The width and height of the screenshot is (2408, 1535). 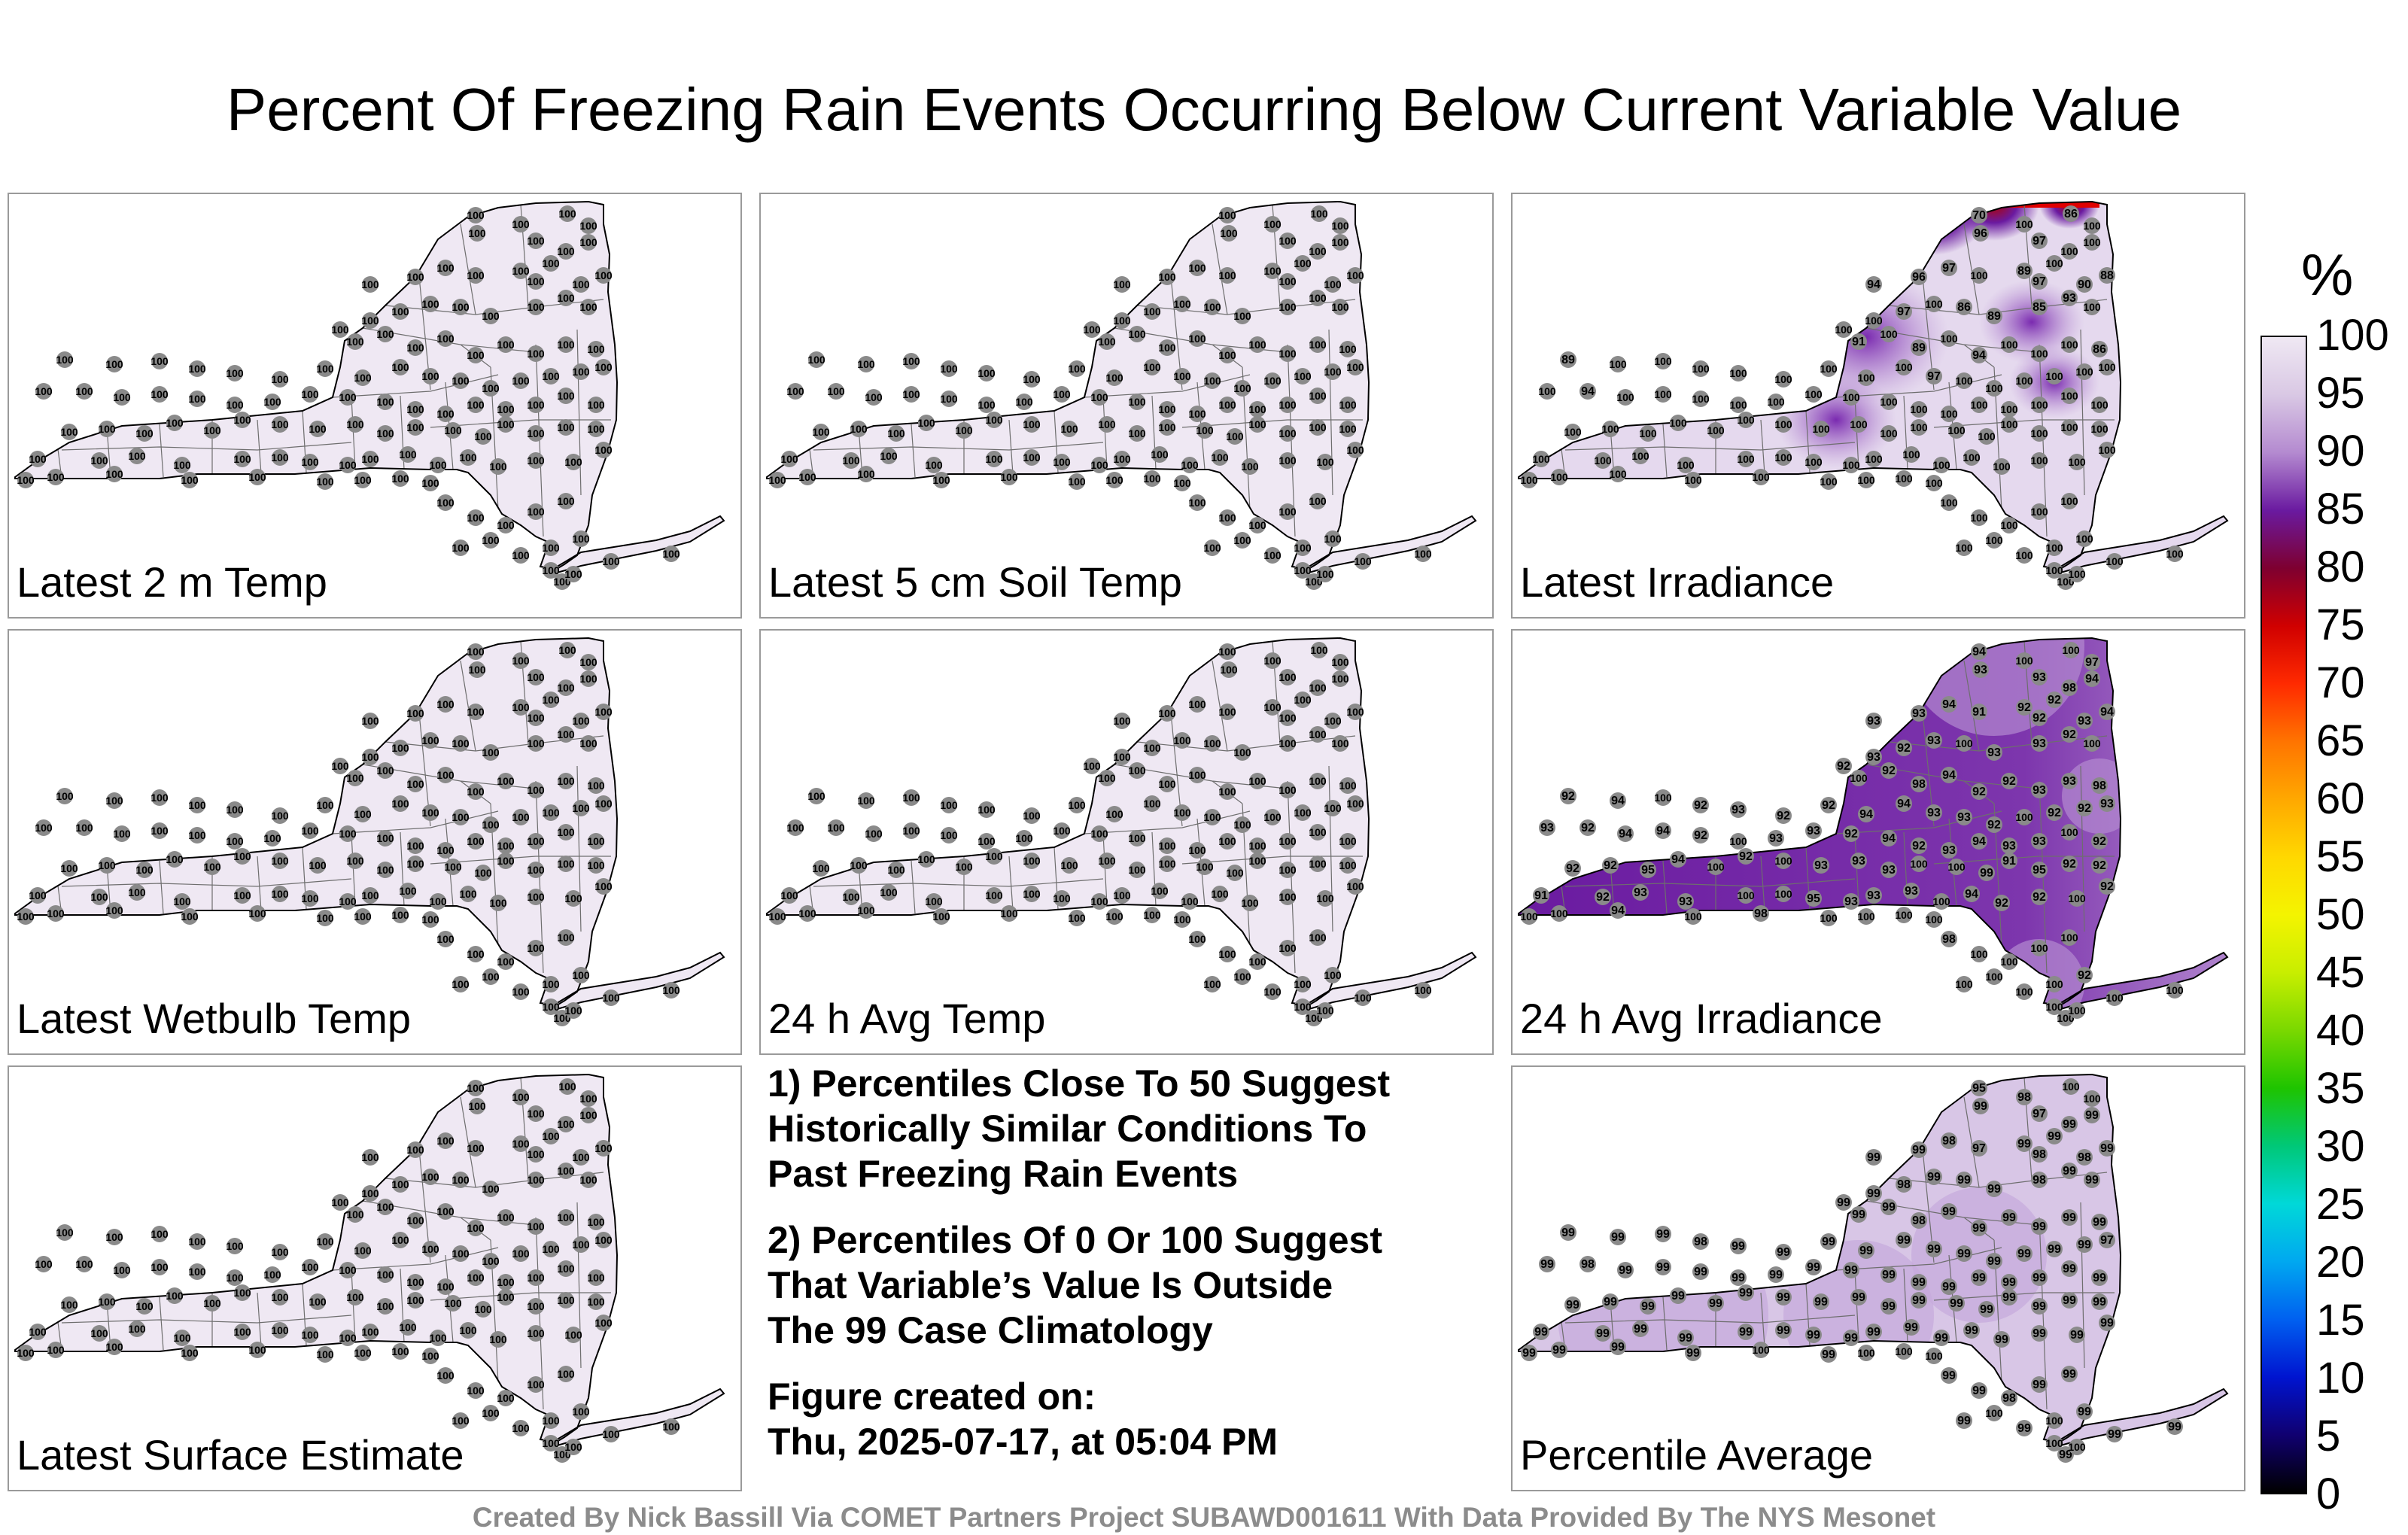 What do you see at coordinates (1934, 376) in the screenshot?
I see `station-value: 97` at bounding box center [1934, 376].